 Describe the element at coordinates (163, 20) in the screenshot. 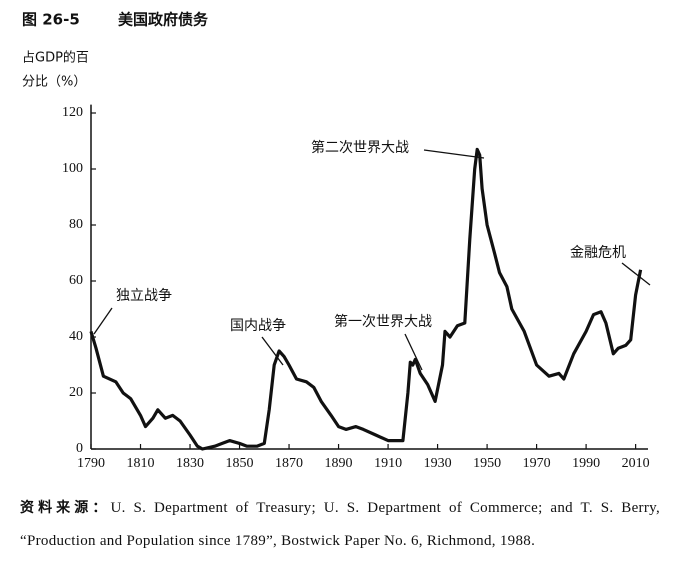

I see `chart-title: 美国政府债务` at that location.